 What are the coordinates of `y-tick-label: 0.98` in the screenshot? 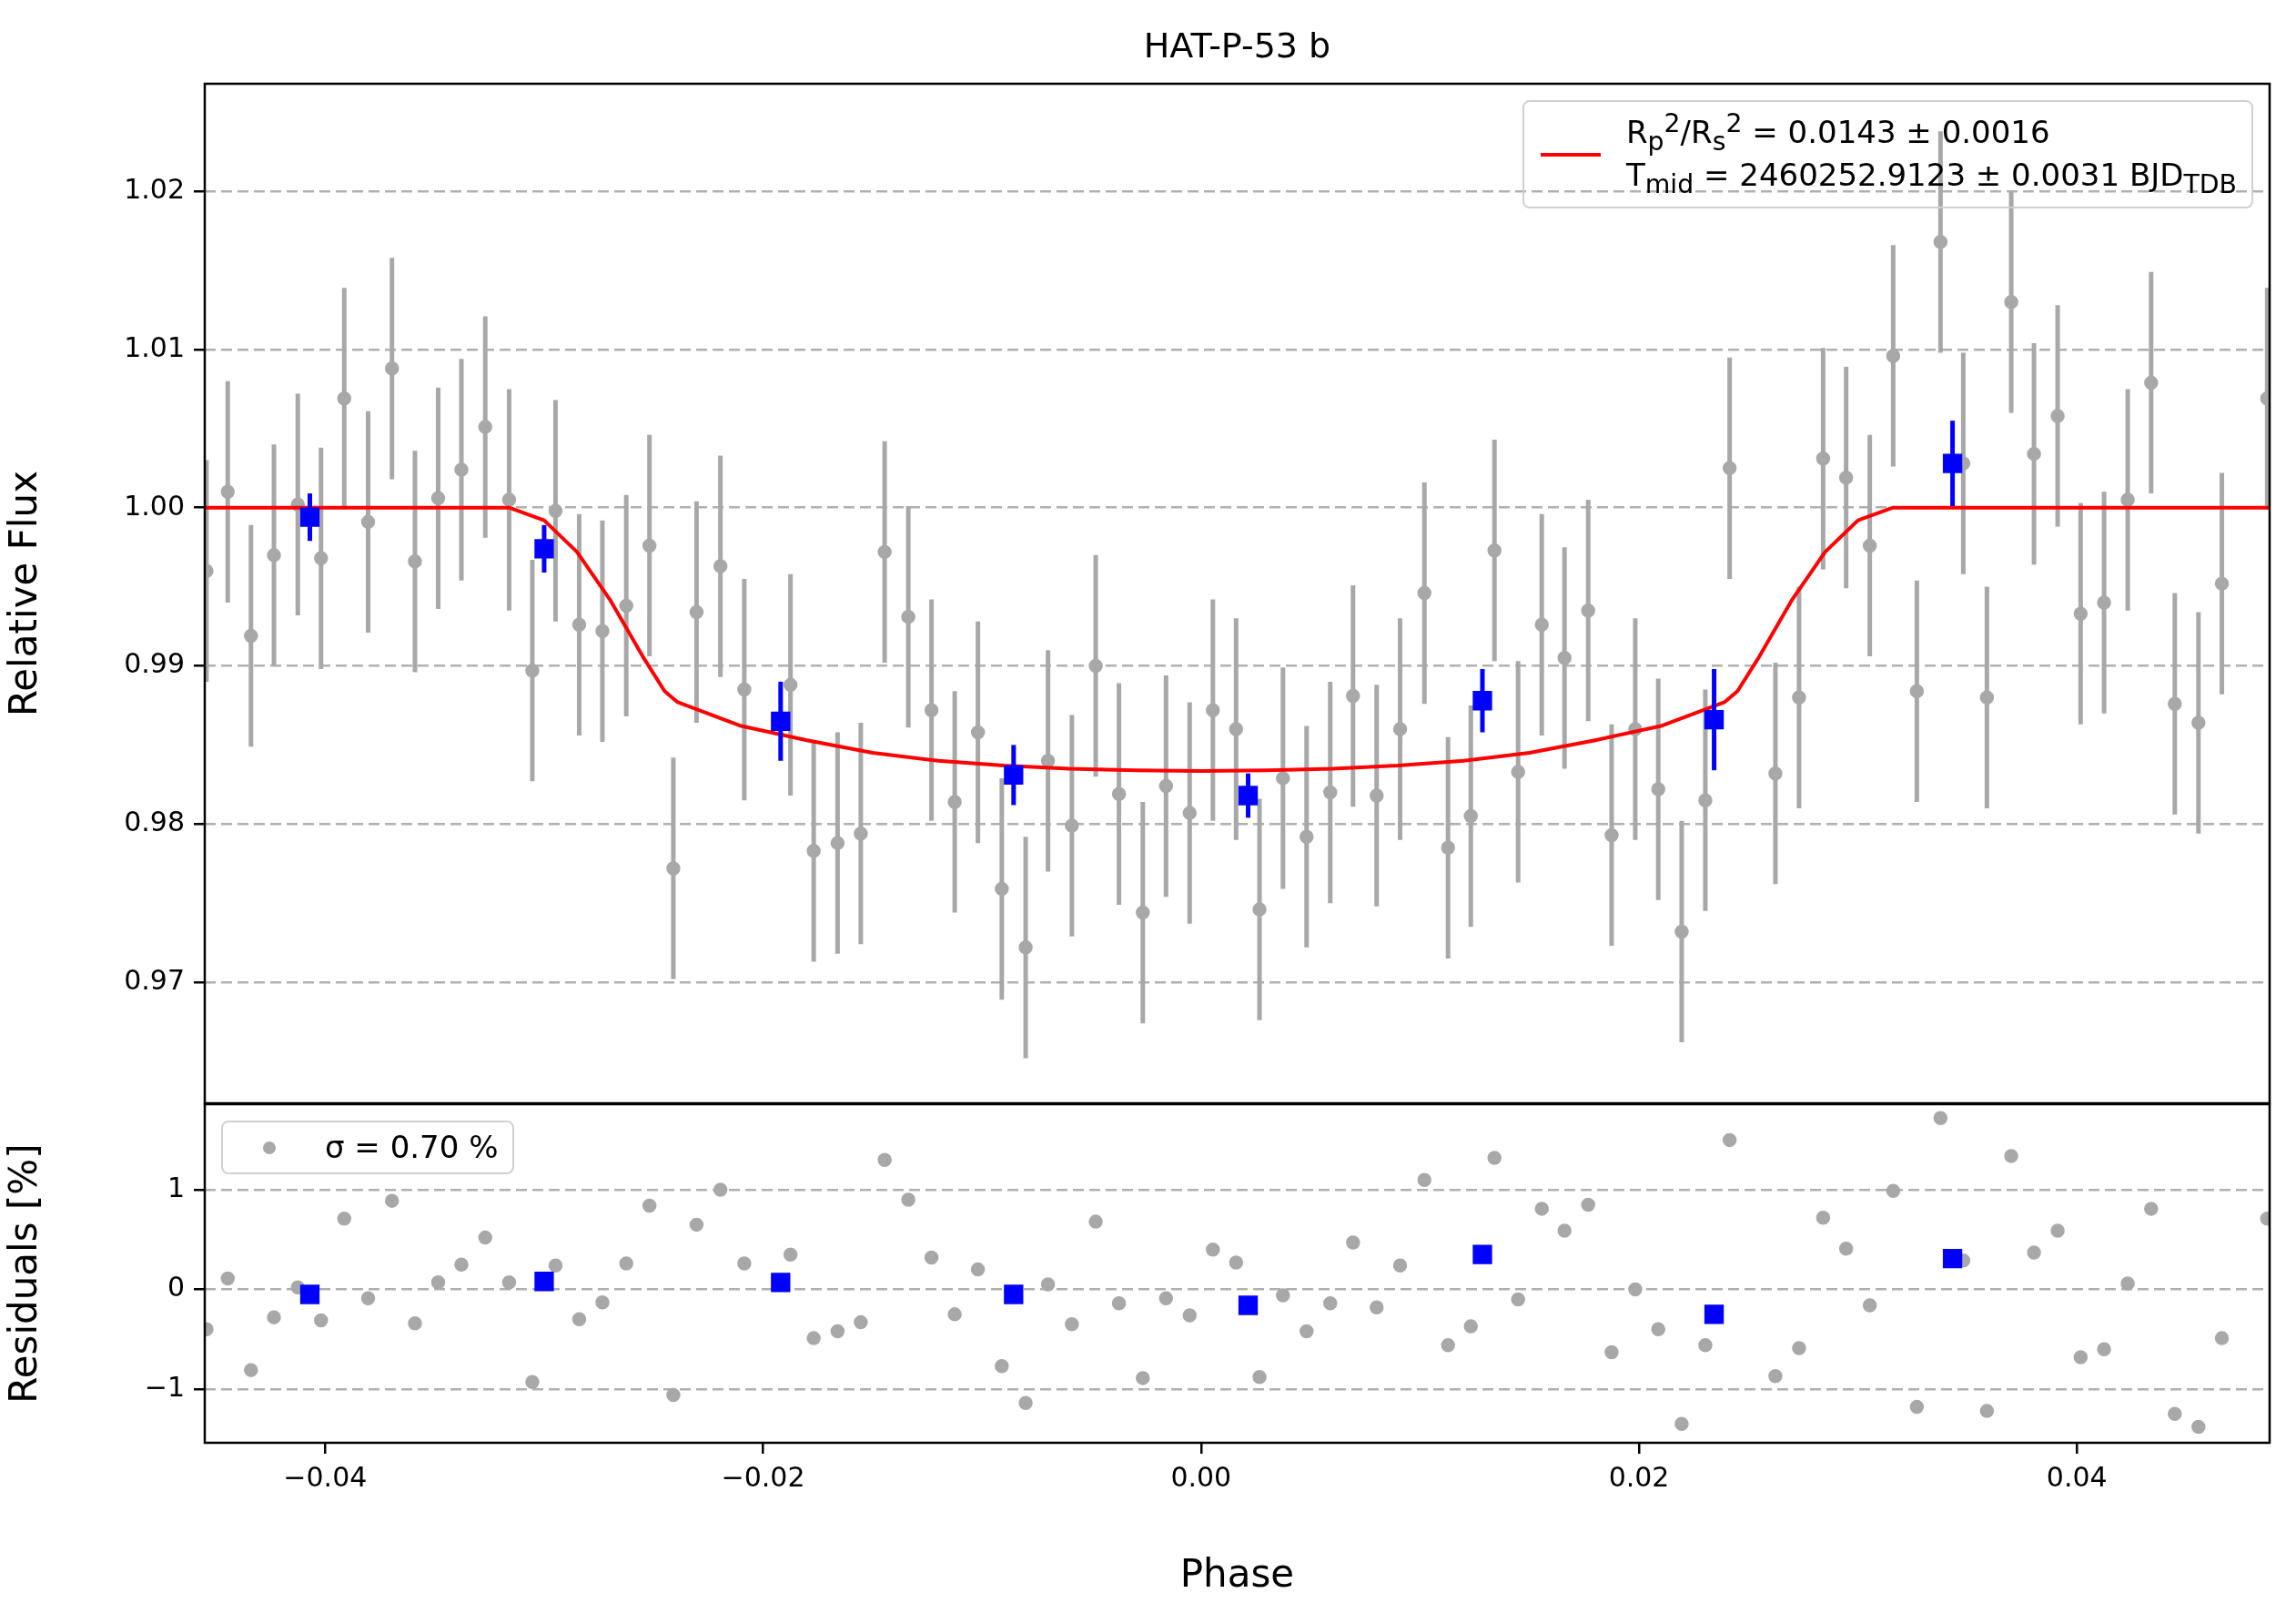 It's located at (155, 822).